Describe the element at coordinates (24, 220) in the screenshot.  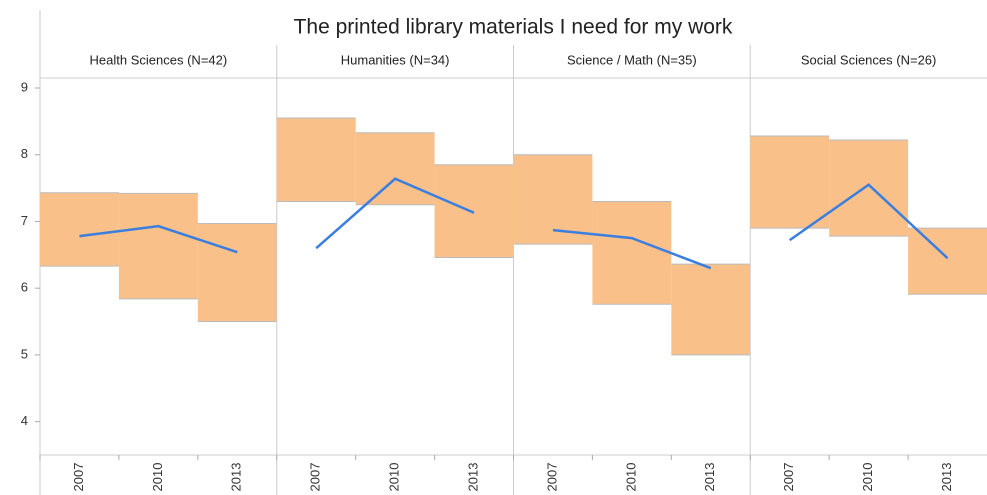
I see `y-tick-label: 7` at that location.